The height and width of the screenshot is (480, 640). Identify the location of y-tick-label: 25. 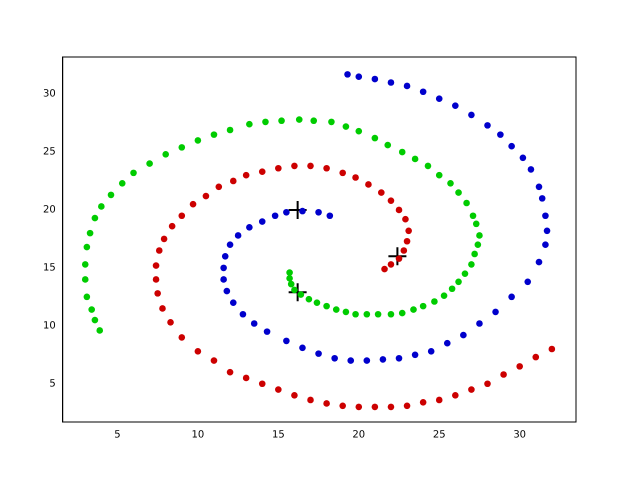
(49, 152).